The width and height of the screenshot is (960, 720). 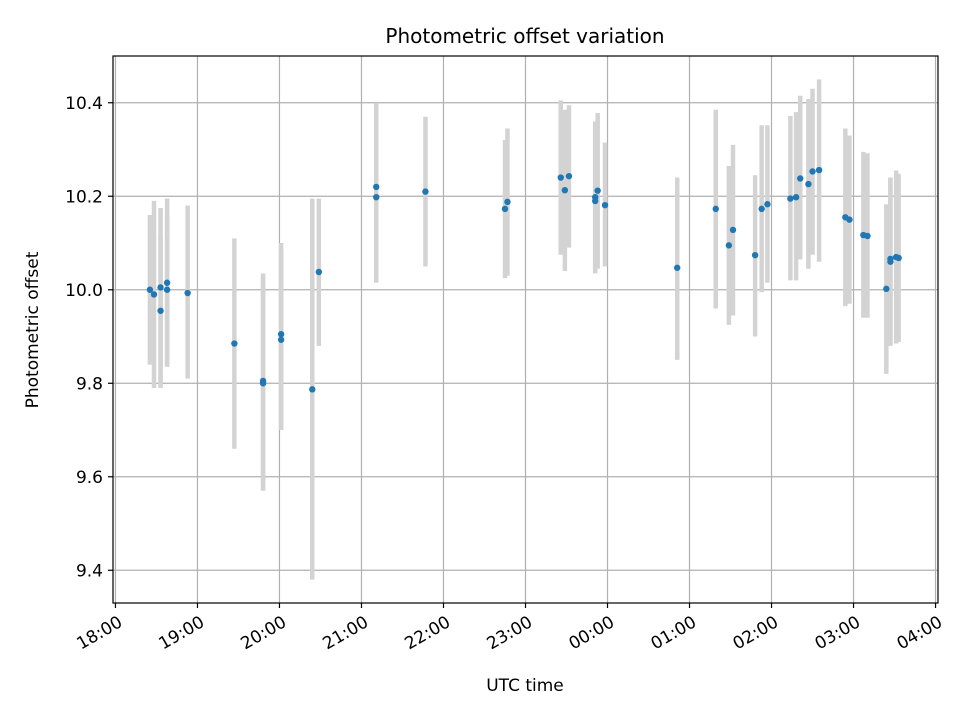 I want to click on y-axis-ticks: 9.4 9.6 9.8 10.0 10.2 10.4, so click(x=89, y=337).